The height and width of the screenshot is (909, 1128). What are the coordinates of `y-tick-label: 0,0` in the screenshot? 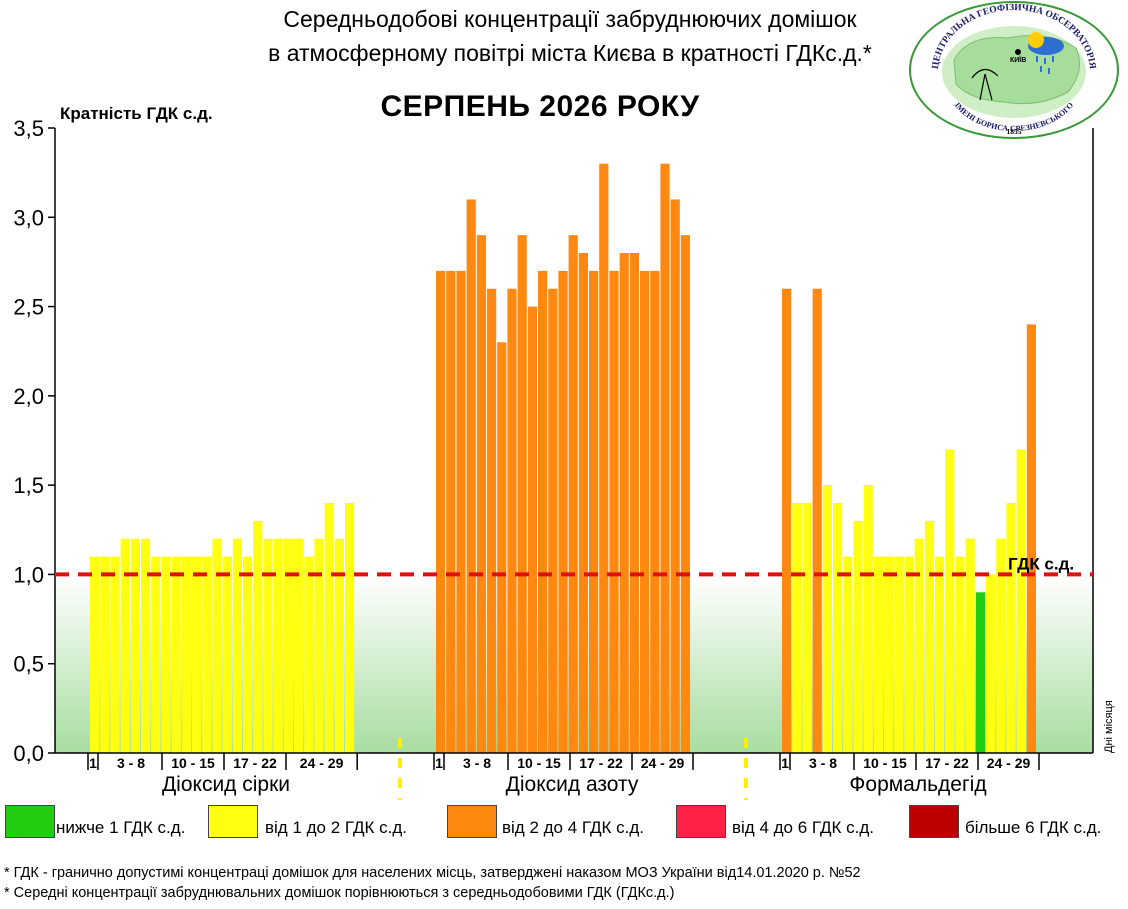 It's located at (28, 753).